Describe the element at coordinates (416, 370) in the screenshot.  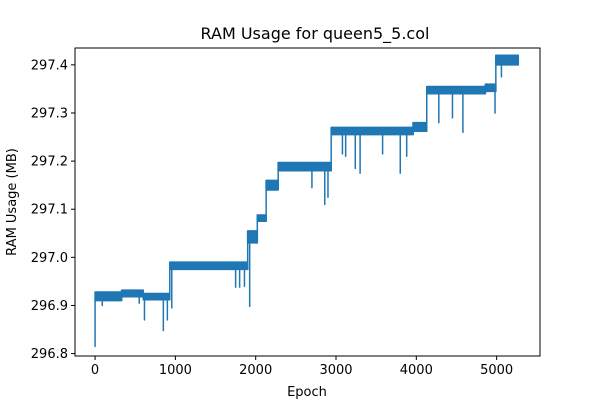
I see `x-tick-label: 4000` at that location.